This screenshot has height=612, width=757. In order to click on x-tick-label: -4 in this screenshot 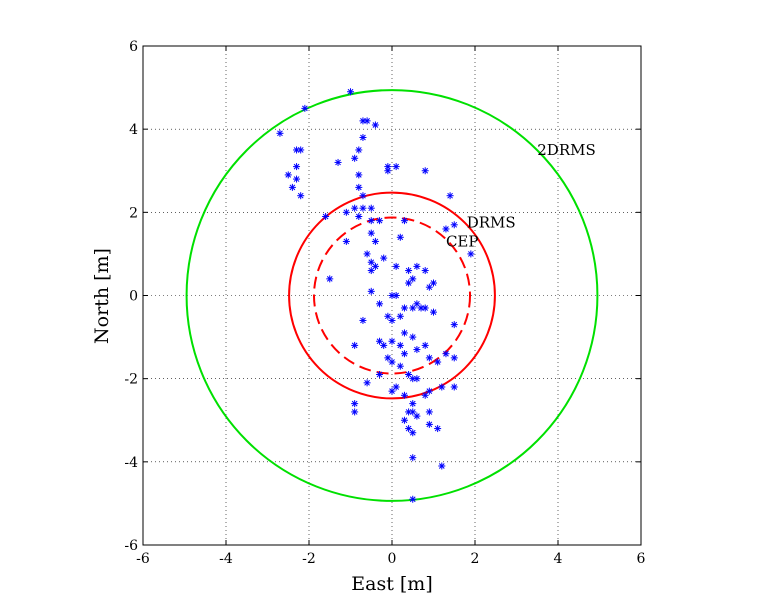, I will do `click(226, 559)`.